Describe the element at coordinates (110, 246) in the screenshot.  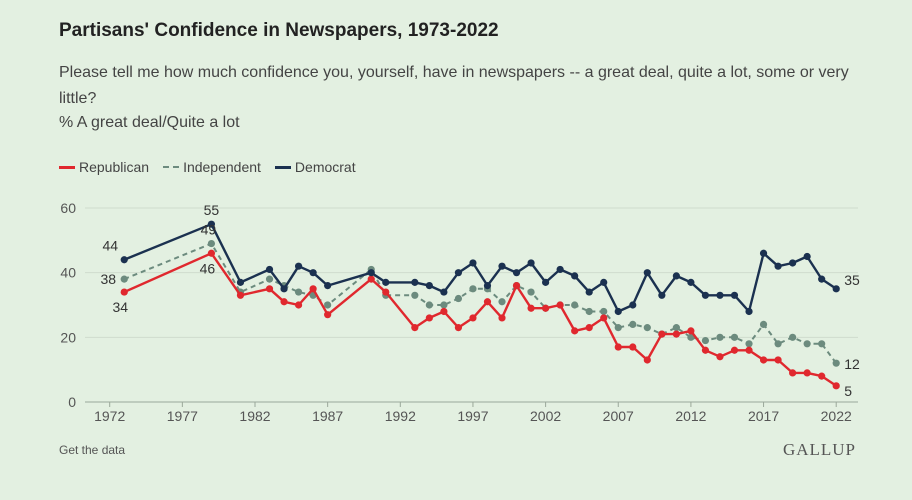
I see `data-label-democrat: 44` at that location.